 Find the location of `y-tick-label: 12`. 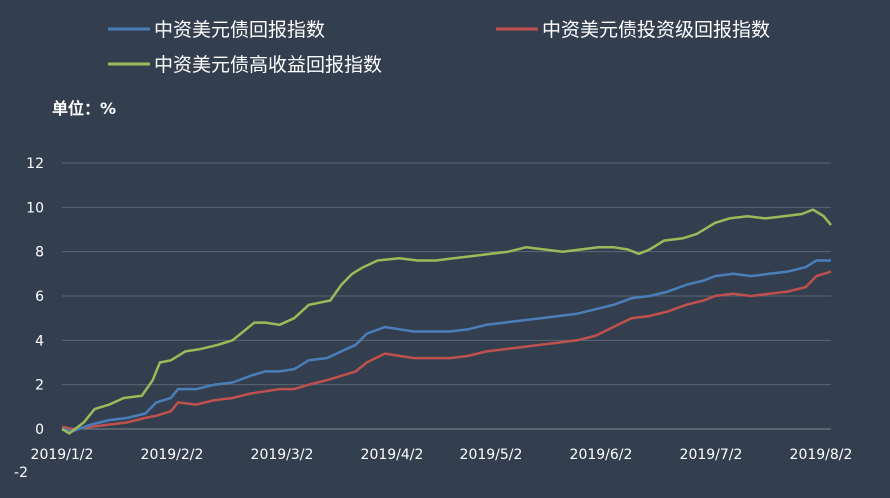

y-tick-label: 12 is located at coordinates (35, 164).